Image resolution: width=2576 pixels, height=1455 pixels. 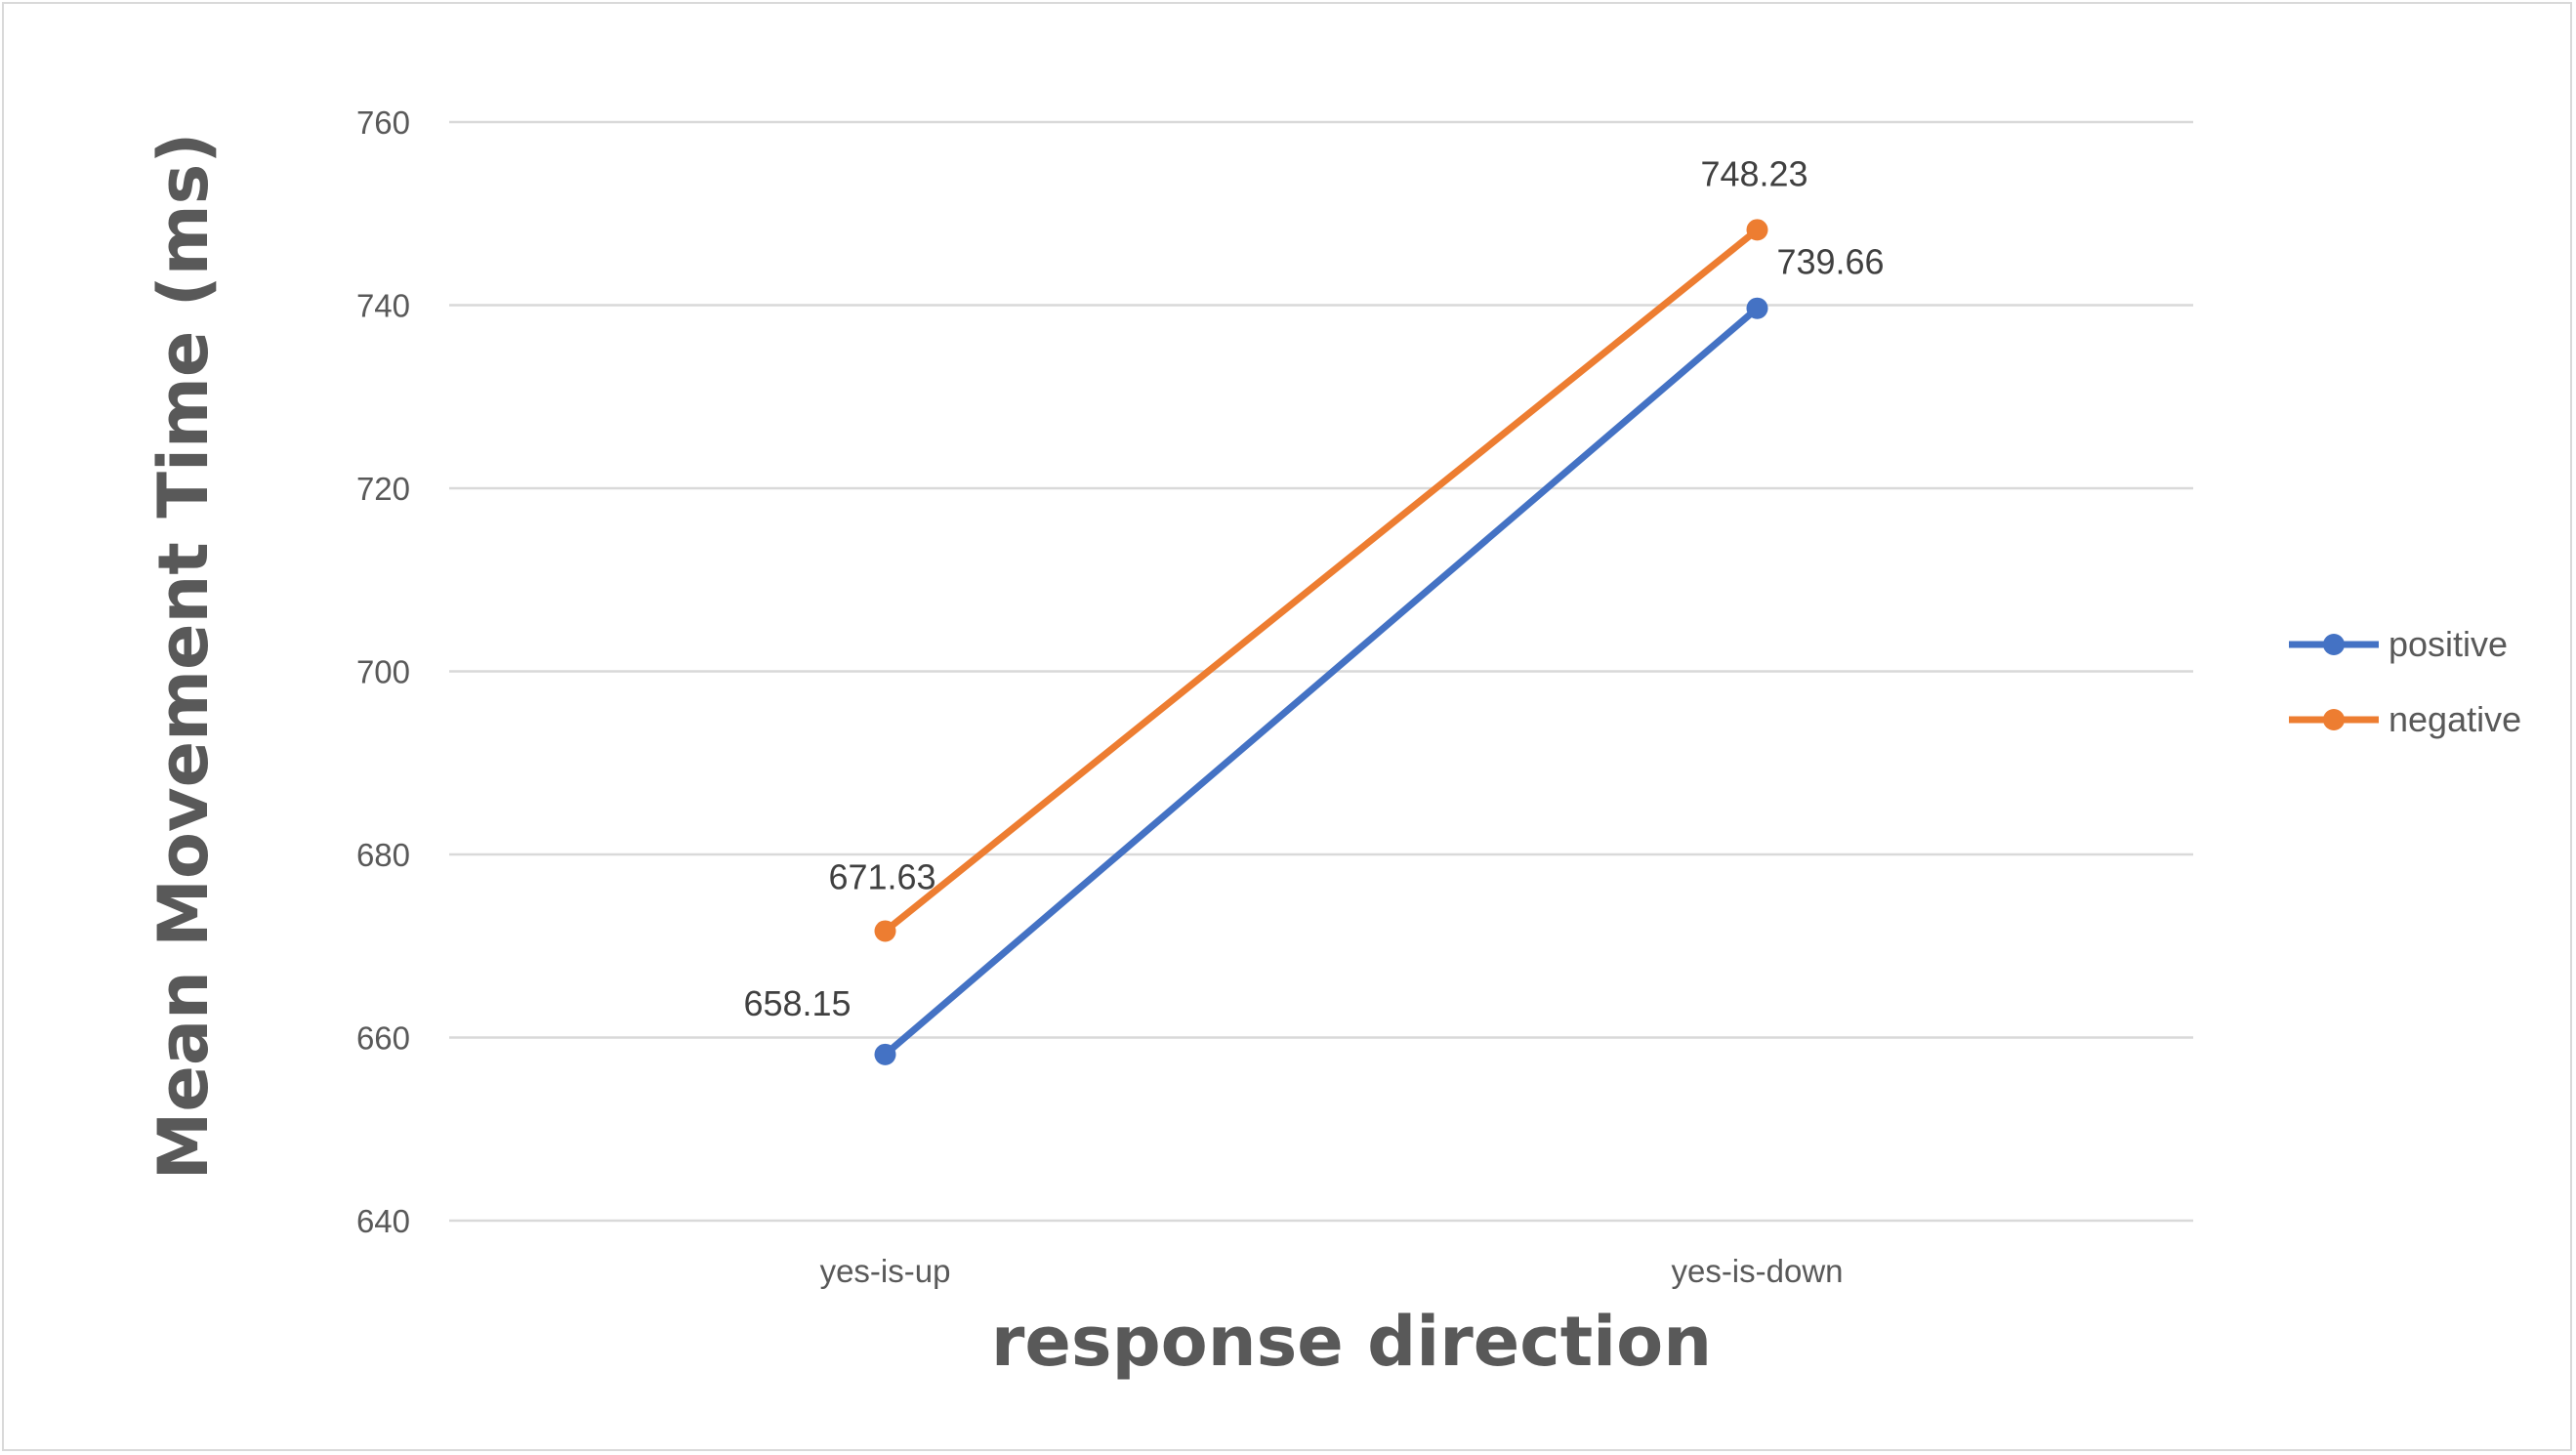 I want to click on x-tick-label: yes-is-up, so click(x=885, y=1271).